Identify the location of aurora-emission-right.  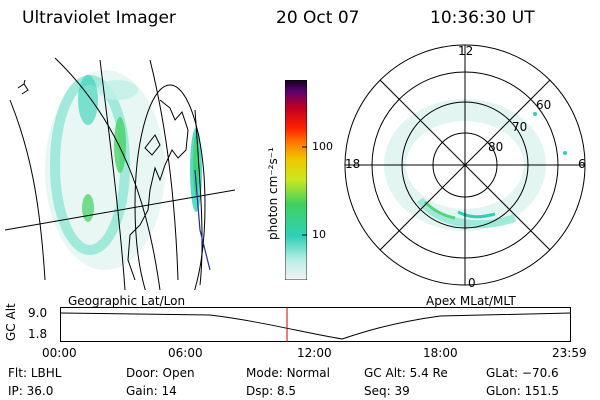
(475, 165).